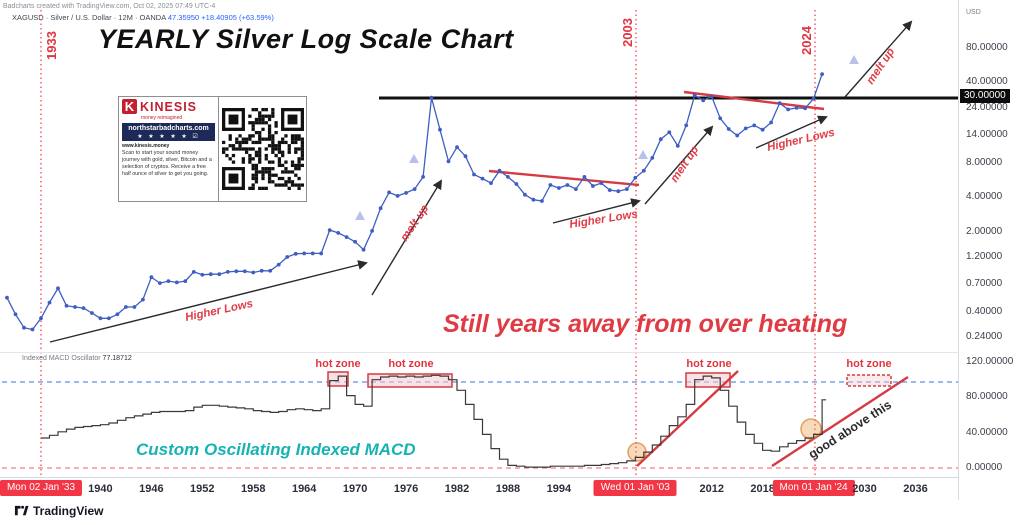 The image size is (1024, 525). What do you see at coordinates (987, 134) in the screenshot?
I see `price-tick-14: 14.00000` at bounding box center [987, 134].